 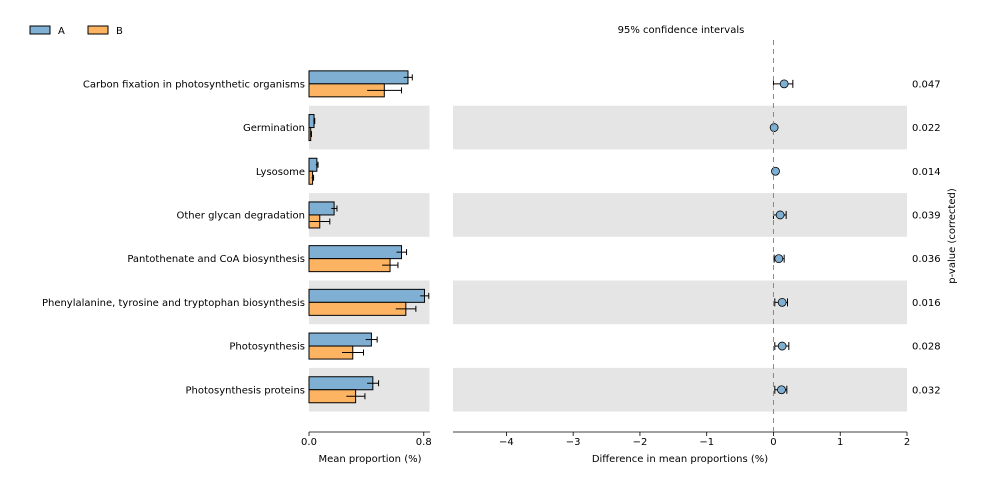 I want to click on pvalue-column: 0.047 0.022 0.014 0.039 0.036 0.016 0.028 0.032, so click(x=926, y=237).